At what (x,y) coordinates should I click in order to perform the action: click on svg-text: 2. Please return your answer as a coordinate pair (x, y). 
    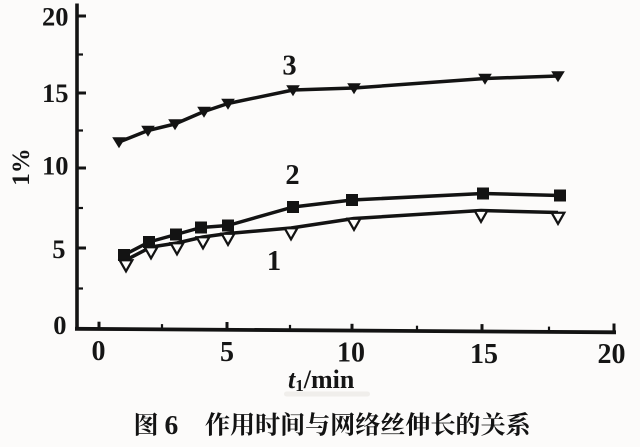
    Looking at the image, I should click on (292, 175).